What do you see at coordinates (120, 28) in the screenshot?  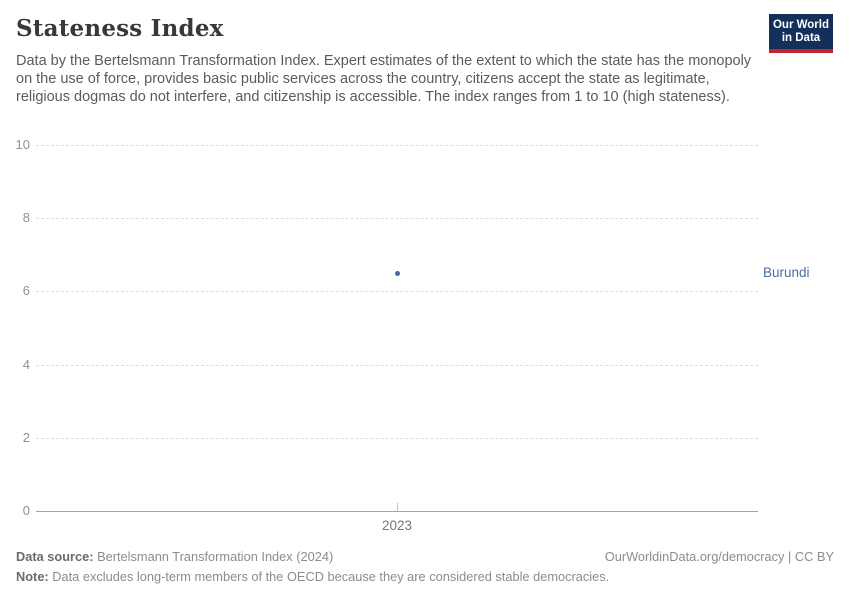 I see `chart-title: Stateness Index` at bounding box center [120, 28].